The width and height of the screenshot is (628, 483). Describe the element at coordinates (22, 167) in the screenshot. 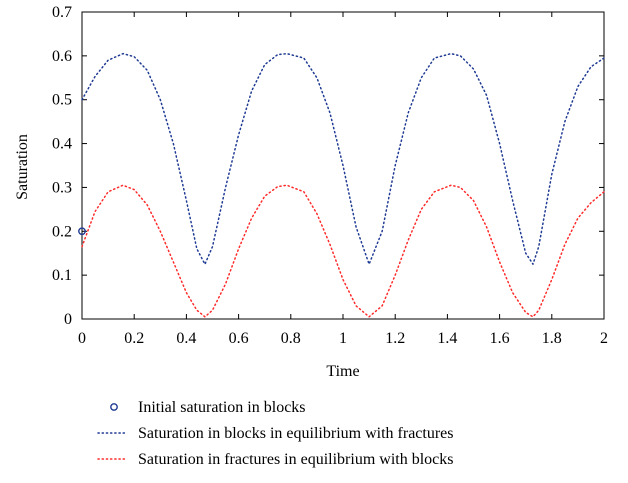

I see `y-axis-title: Saturation` at that location.